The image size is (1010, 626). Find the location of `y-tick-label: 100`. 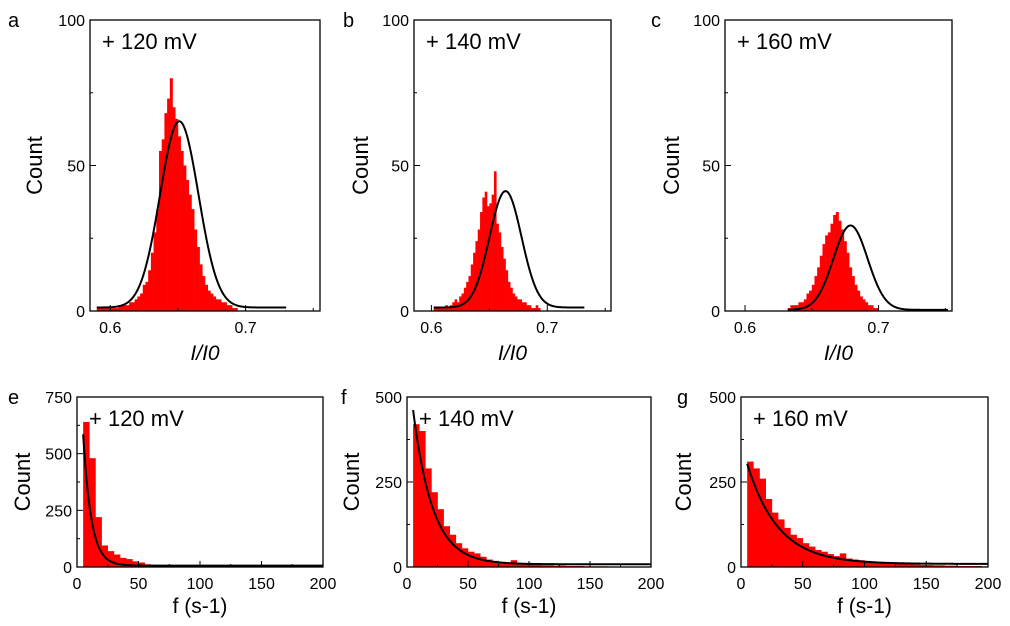

y-tick-label: 100 is located at coordinates (71, 21).